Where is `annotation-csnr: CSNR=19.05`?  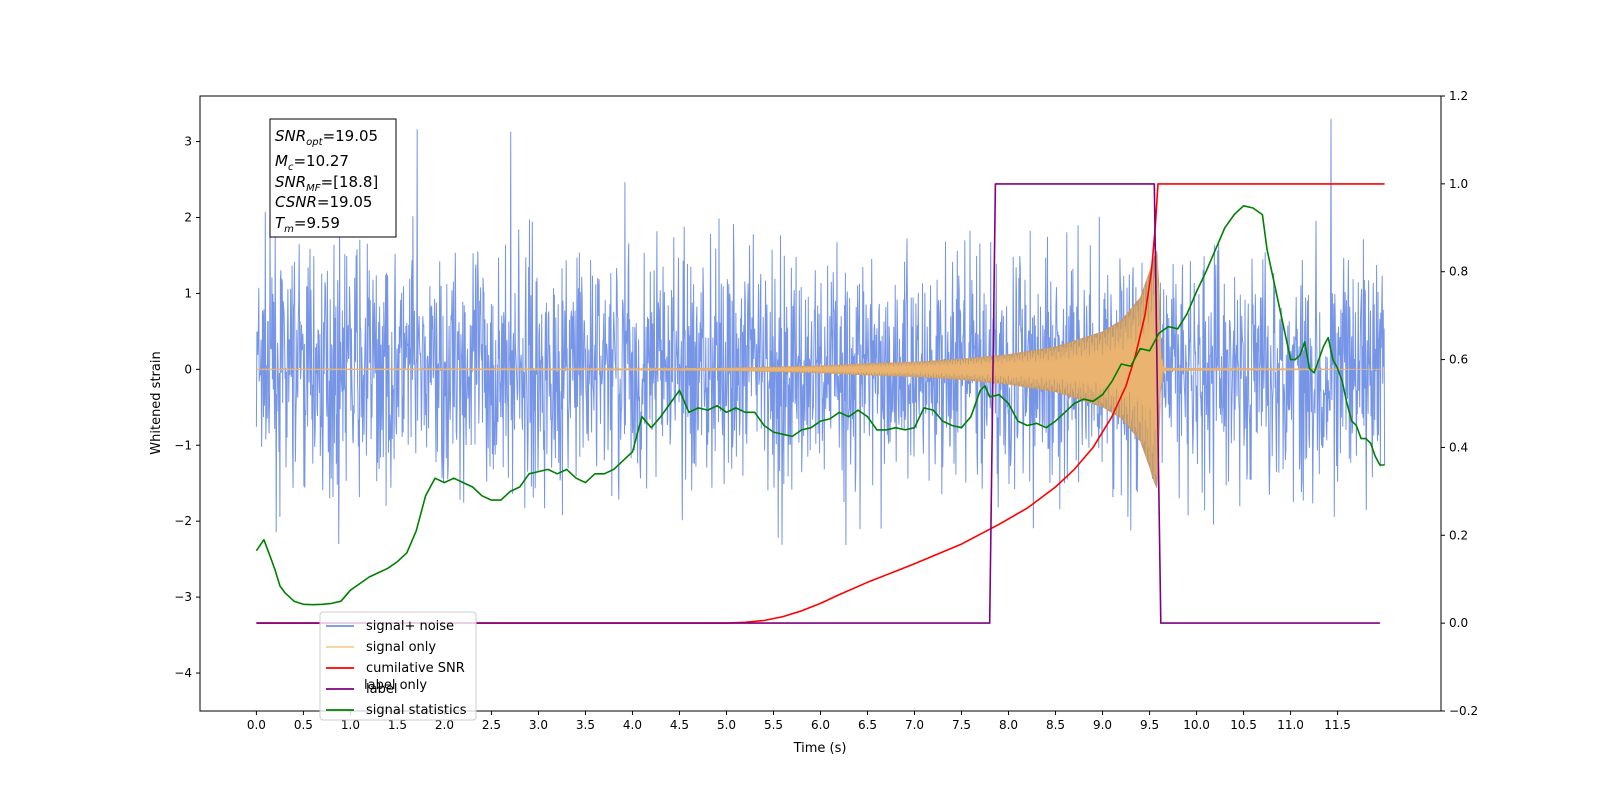 annotation-csnr: CSNR=19.05 is located at coordinates (323, 202).